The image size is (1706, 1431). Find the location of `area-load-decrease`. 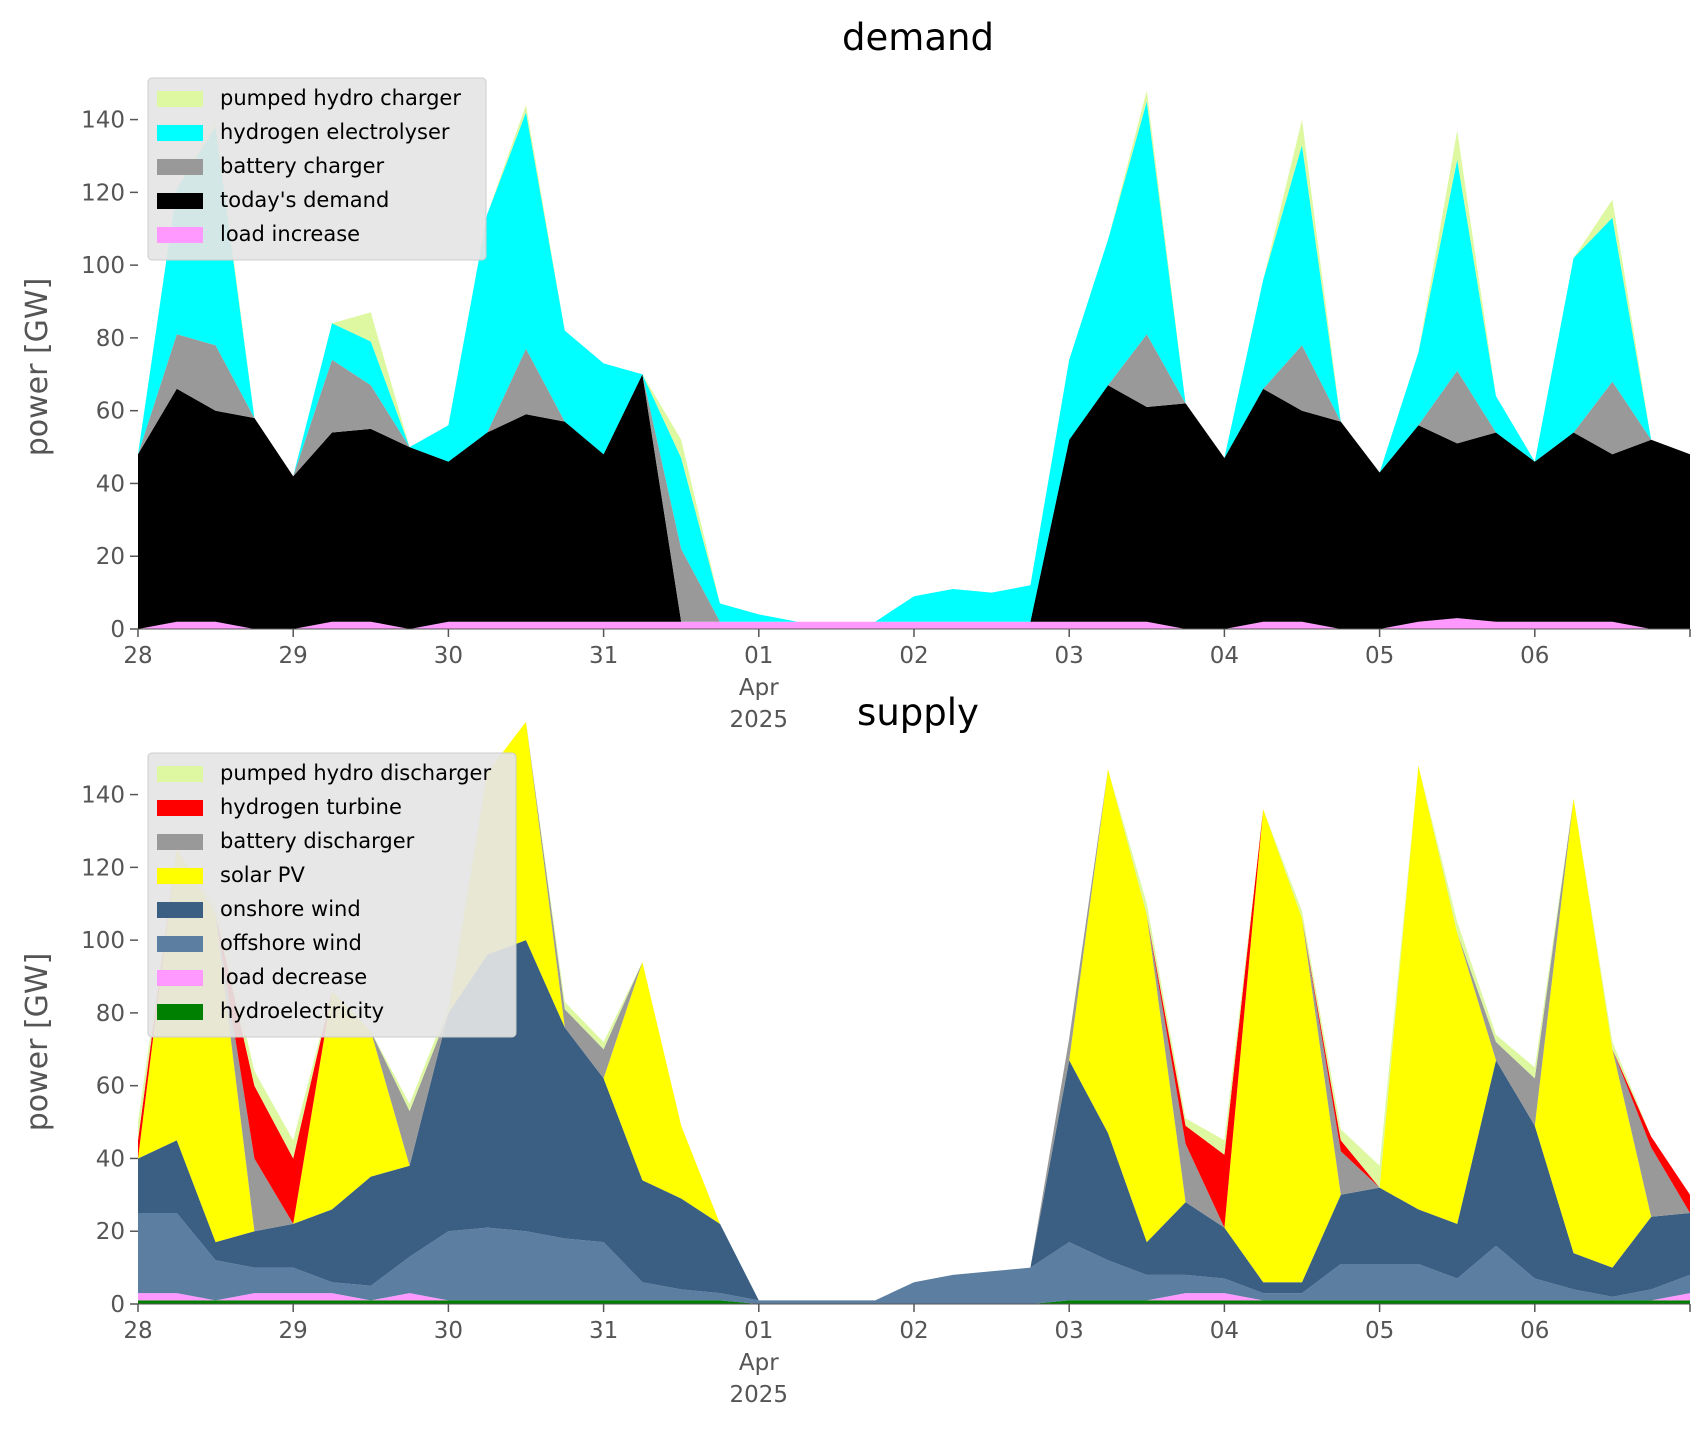

area-load-decrease is located at coordinates (914, 1298).